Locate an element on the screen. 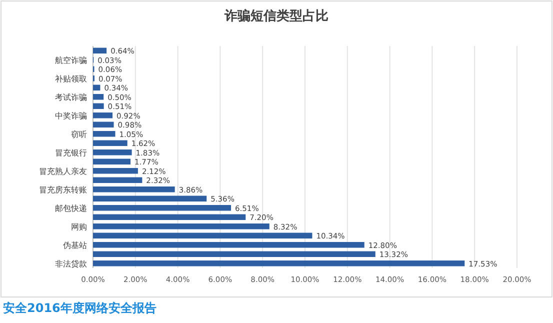 The image size is (553, 323). y-tick-label: 伪基站 is located at coordinates (75, 245).